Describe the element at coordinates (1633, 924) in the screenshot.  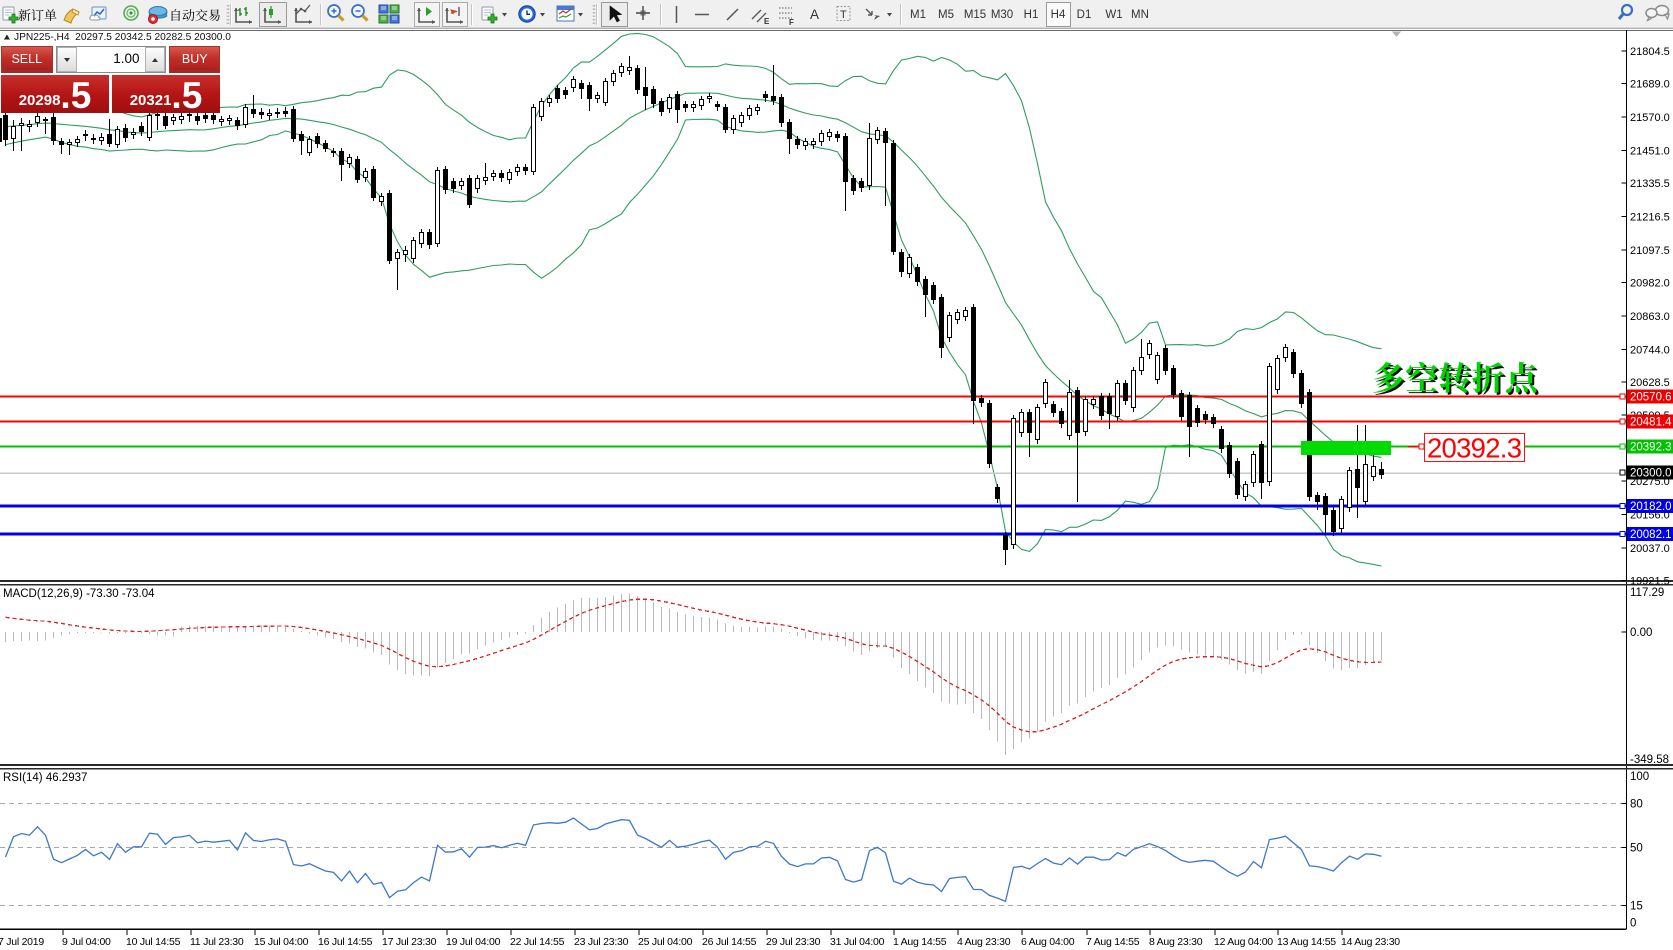
I see `svg-text: 0` at that location.